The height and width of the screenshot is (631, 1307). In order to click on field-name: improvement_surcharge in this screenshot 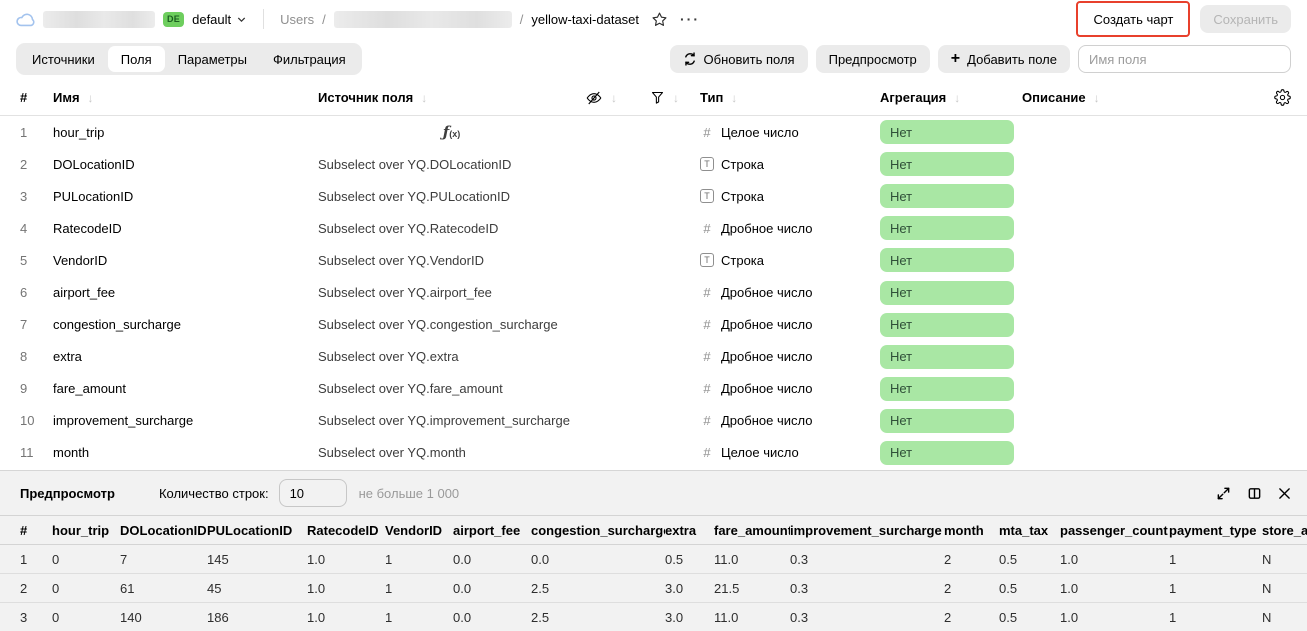, I will do `click(123, 421)`.